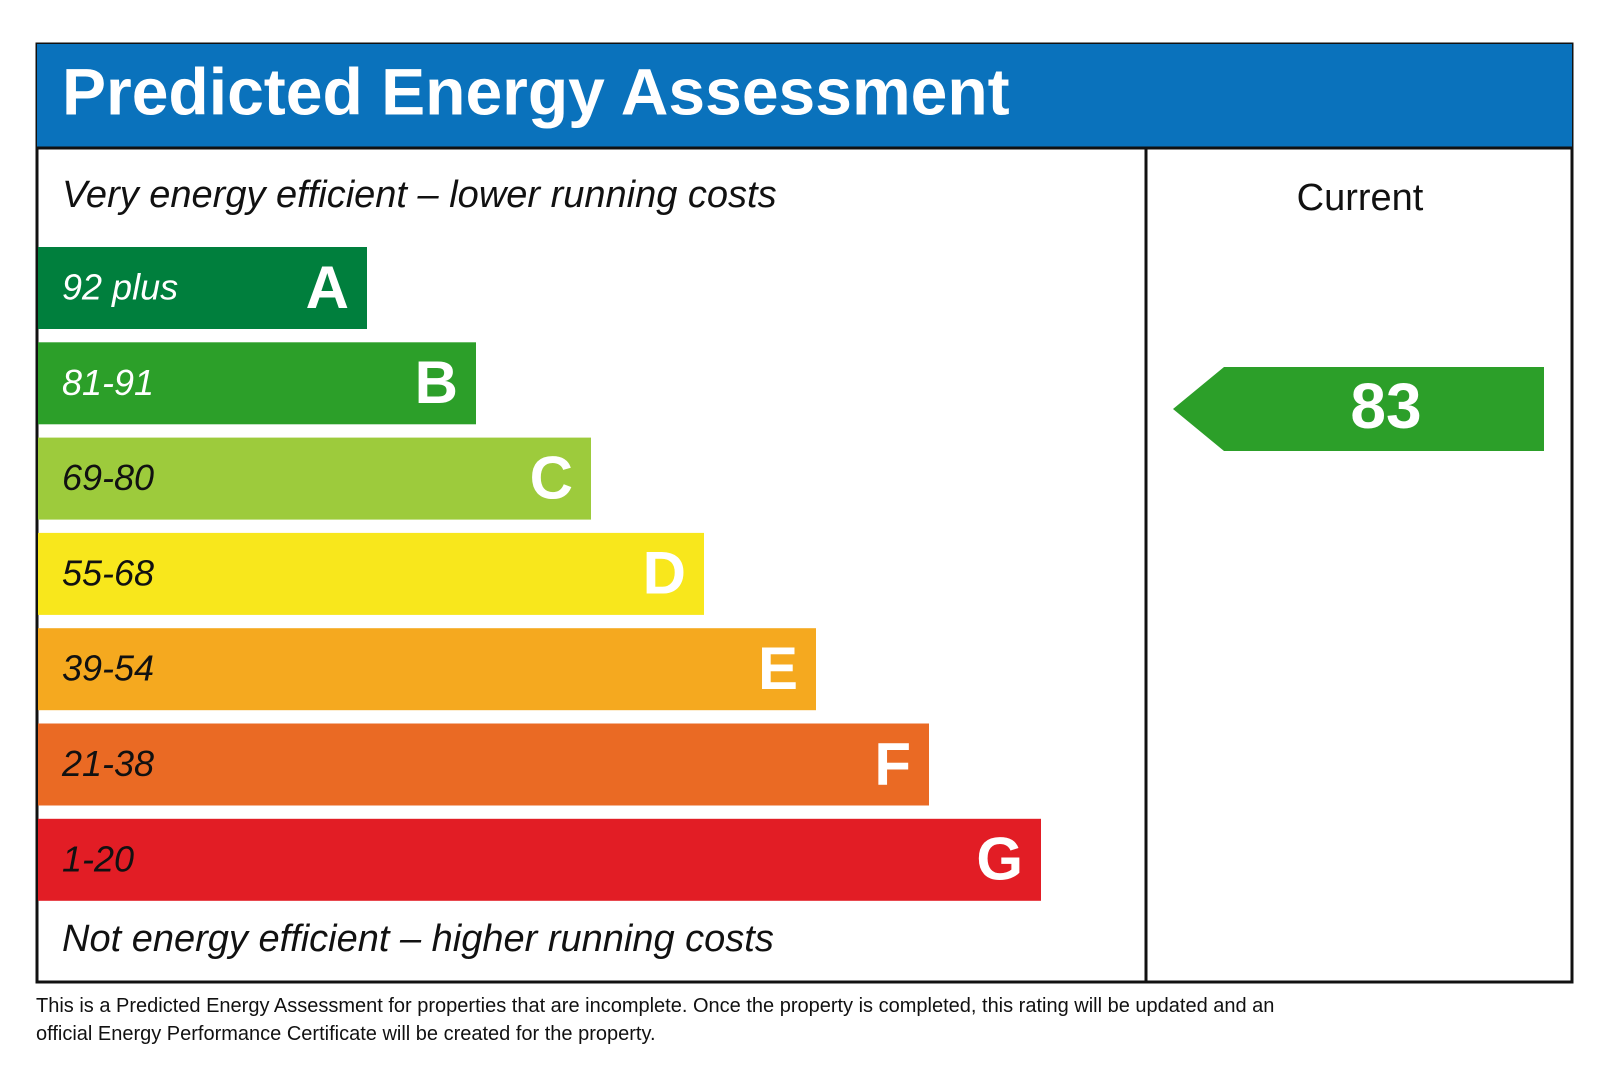  What do you see at coordinates (327, 287) in the screenshot?
I see `band-letter: A` at bounding box center [327, 287].